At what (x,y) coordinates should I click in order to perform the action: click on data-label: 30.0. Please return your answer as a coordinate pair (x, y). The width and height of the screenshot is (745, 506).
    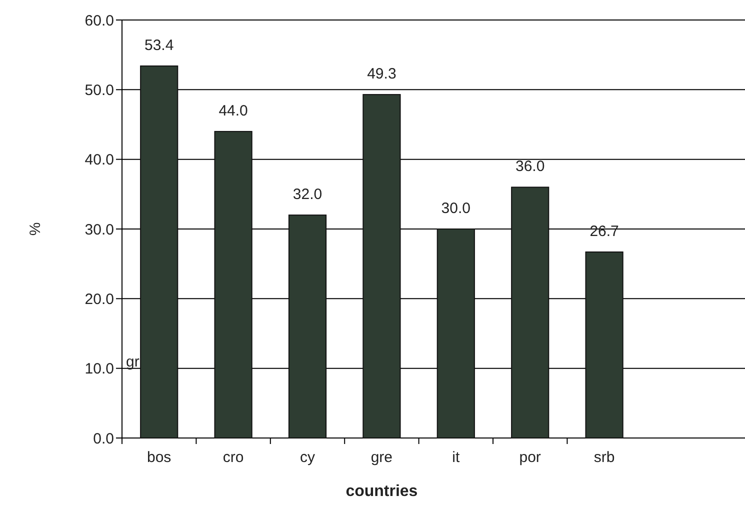
    Looking at the image, I should click on (455, 208).